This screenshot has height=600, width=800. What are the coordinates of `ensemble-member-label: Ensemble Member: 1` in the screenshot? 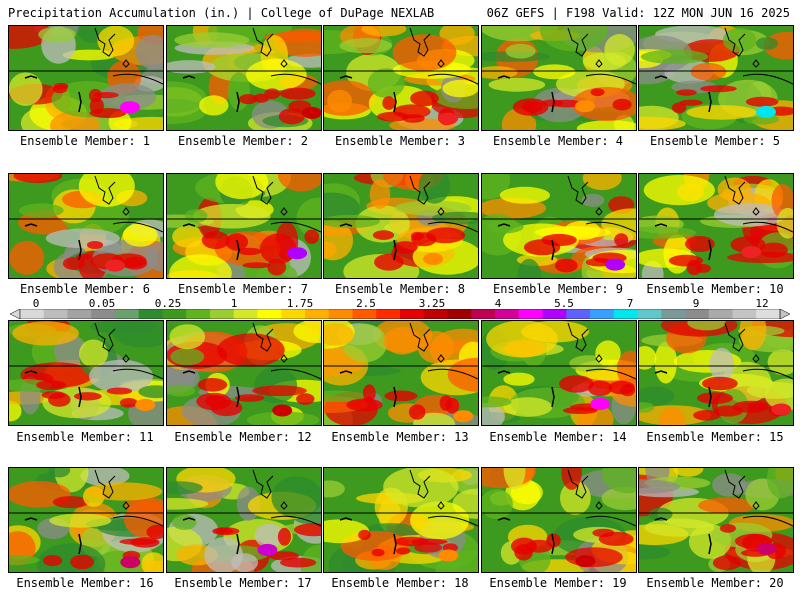 It's located at (85, 141).